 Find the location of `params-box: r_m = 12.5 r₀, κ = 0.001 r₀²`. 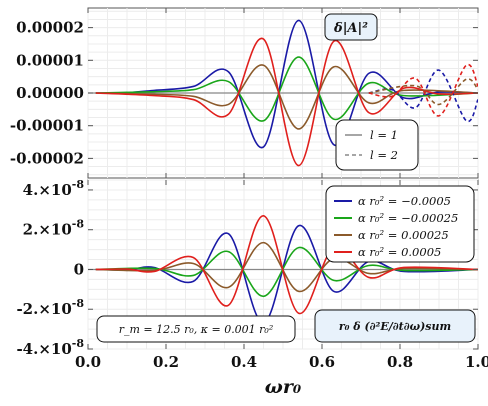

params-box: r_m = 12.5 r₀, κ = 0.001 r₀² is located at coordinates (196, 329).